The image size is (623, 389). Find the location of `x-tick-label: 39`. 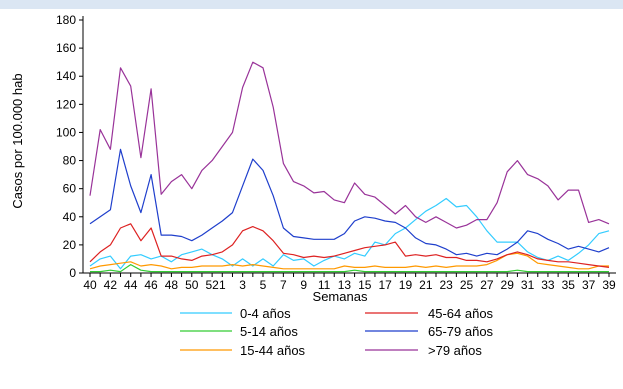

x-tick-label: 39 is located at coordinates (609, 285).